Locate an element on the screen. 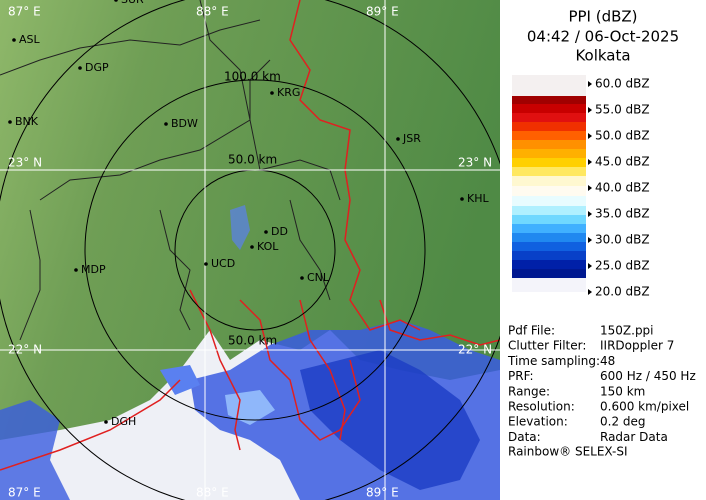 This screenshot has height=500, width=706. info-value: 600 Hz / 450 Hz is located at coordinates (648, 376).